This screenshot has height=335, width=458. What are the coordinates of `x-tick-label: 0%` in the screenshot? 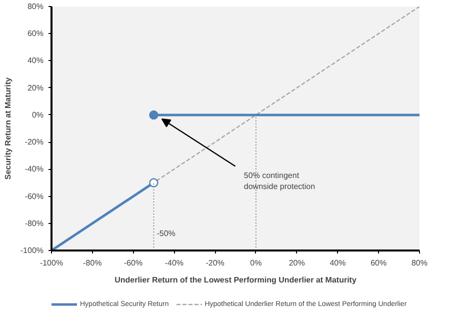 It's located at (256, 263).